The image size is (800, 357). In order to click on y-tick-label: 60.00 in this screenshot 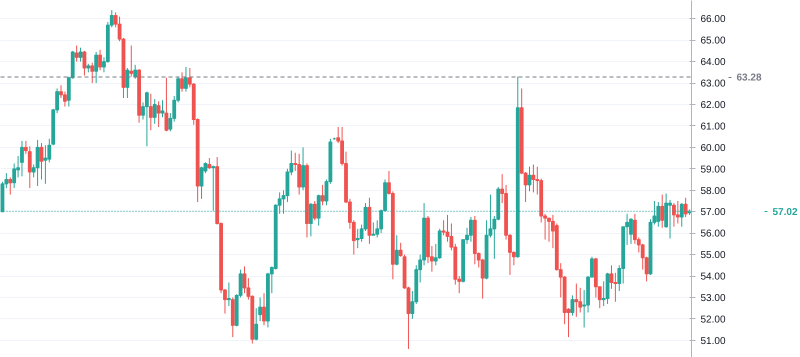, I will do `click(713, 148)`.